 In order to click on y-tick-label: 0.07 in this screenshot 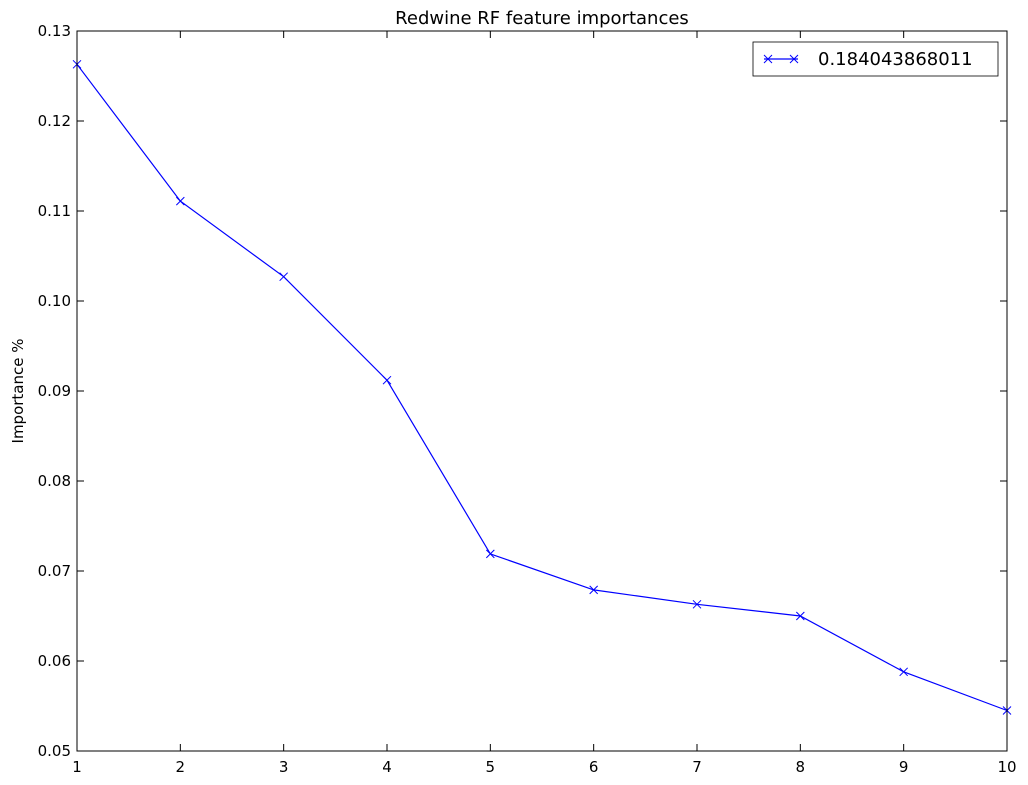, I will do `click(54, 571)`.